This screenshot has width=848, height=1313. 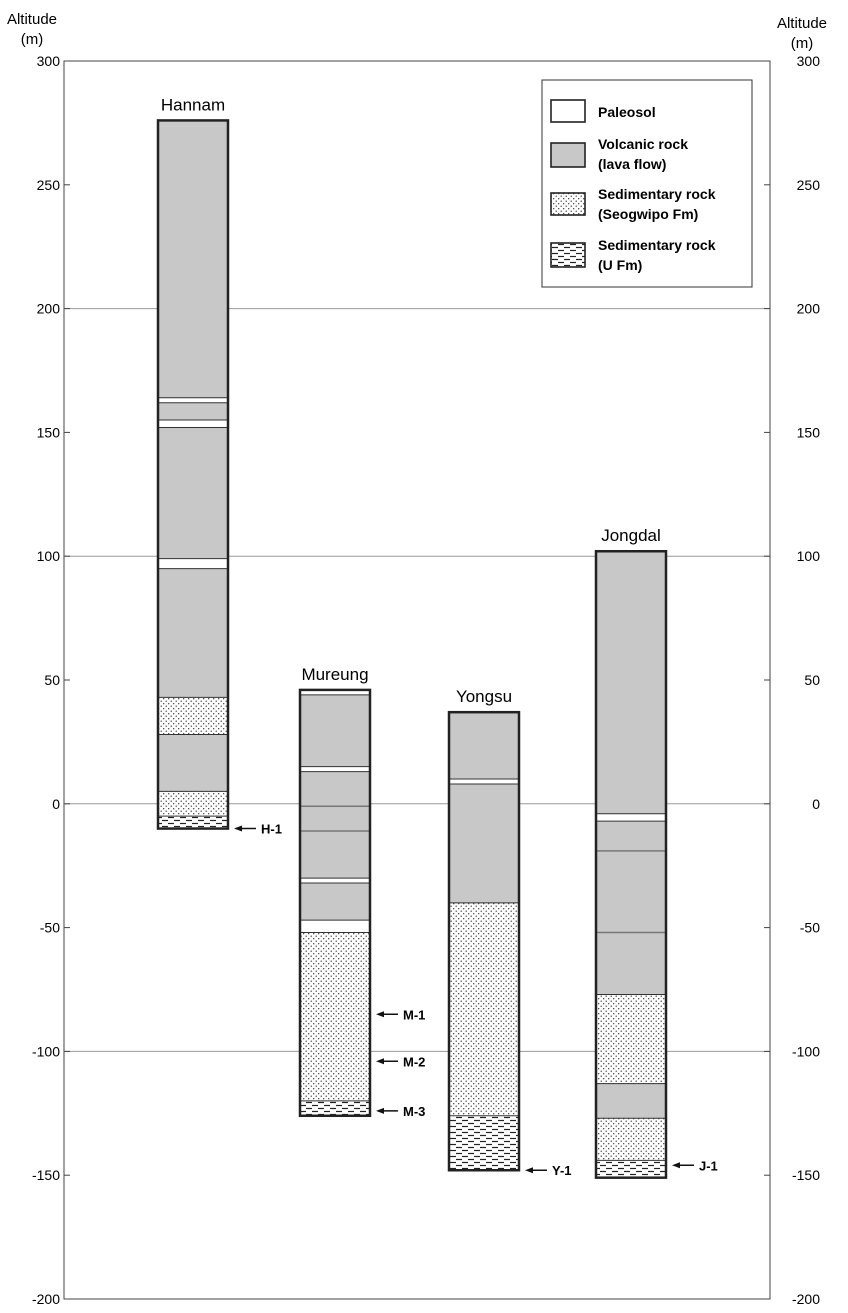 I want to click on legend-label-seogwipo: Sedimentary rock (Seogwipo Fm), so click(x=657, y=204).